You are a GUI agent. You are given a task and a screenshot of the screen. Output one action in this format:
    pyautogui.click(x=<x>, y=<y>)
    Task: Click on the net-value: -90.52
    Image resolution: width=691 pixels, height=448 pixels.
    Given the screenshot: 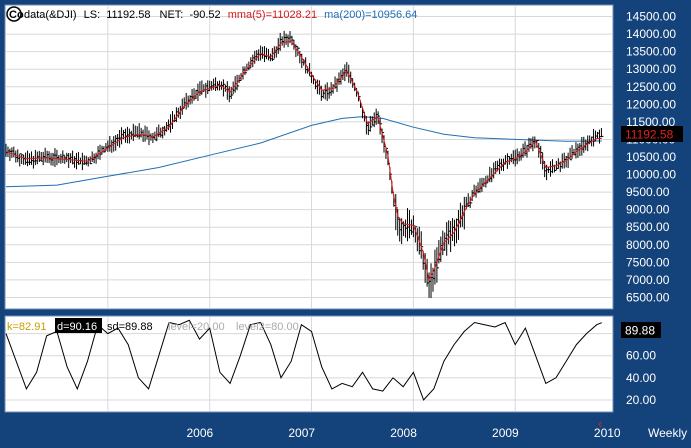 What is the action you would take?
    pyautogui.click(x=204, y=15)
    